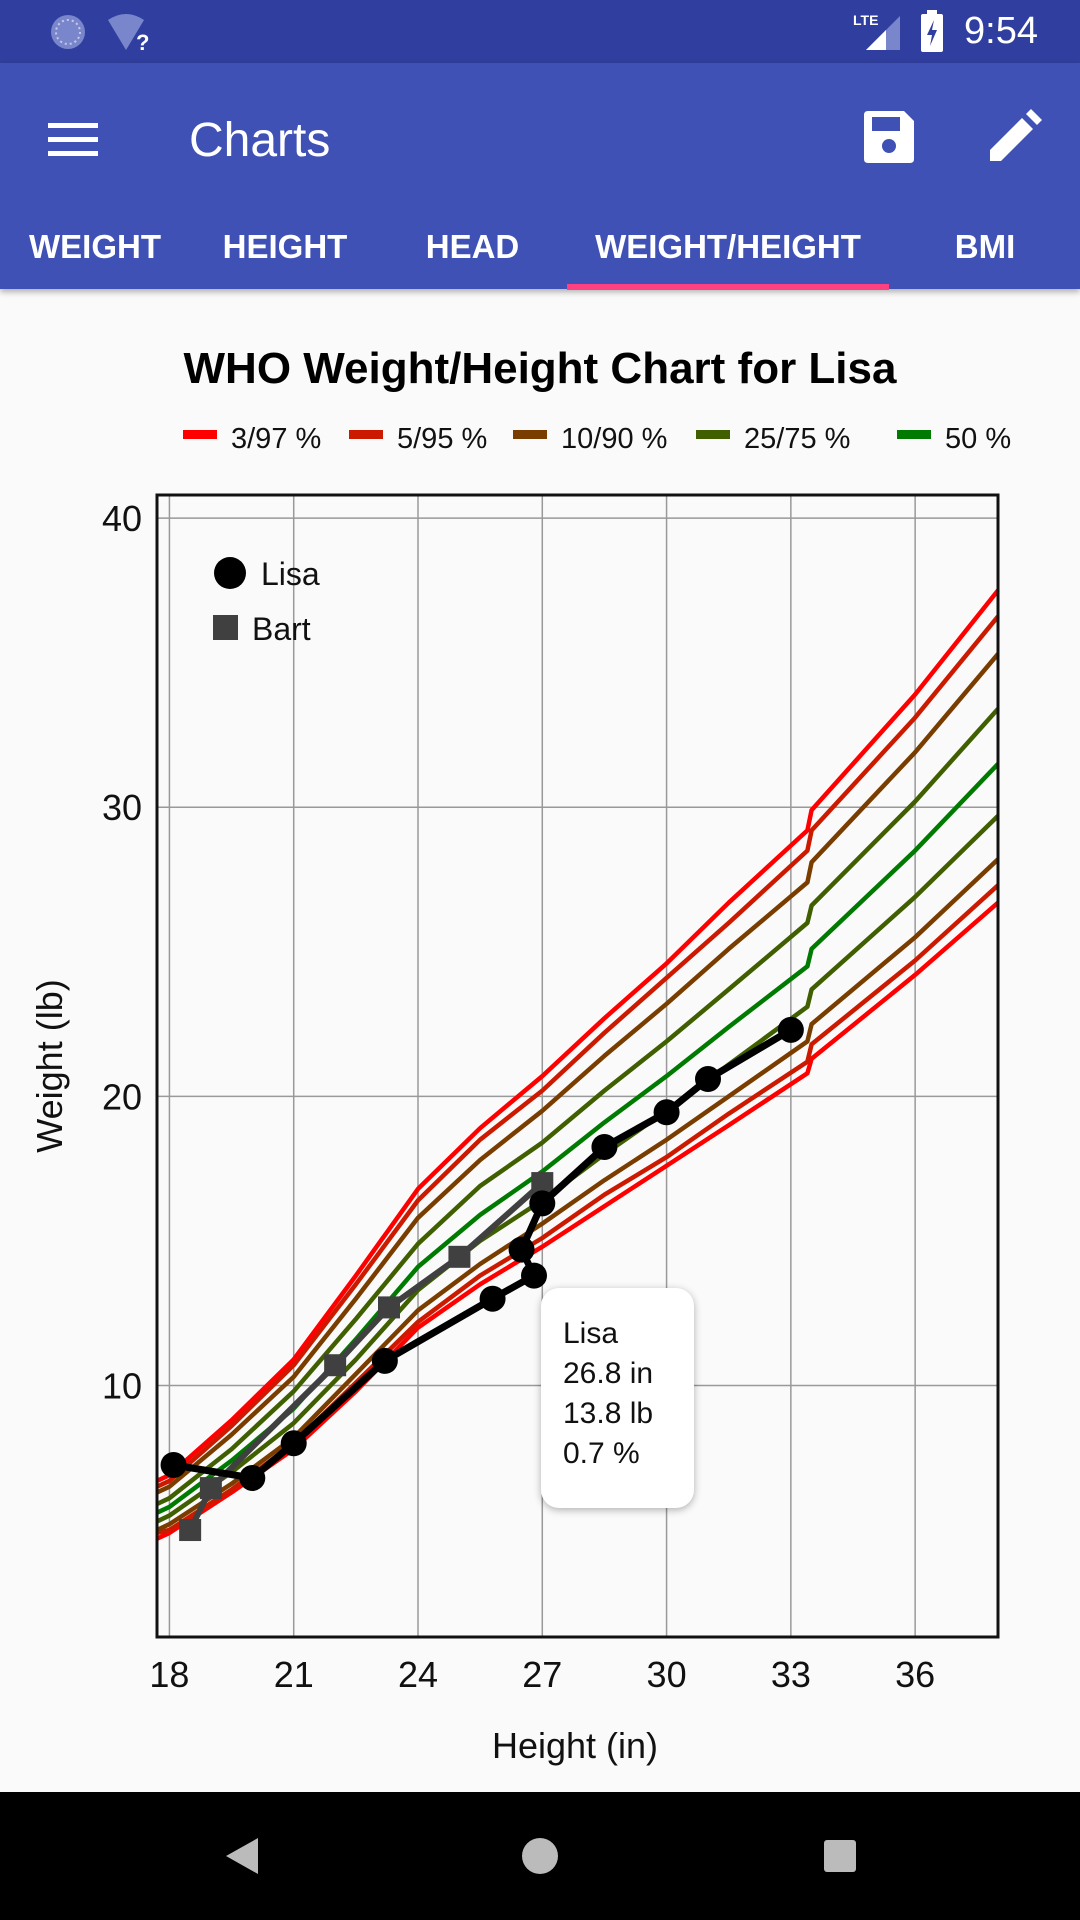 The width and height of the screenshot is (1080, 1920). I want to click on signal-icon, so click(883, 33).